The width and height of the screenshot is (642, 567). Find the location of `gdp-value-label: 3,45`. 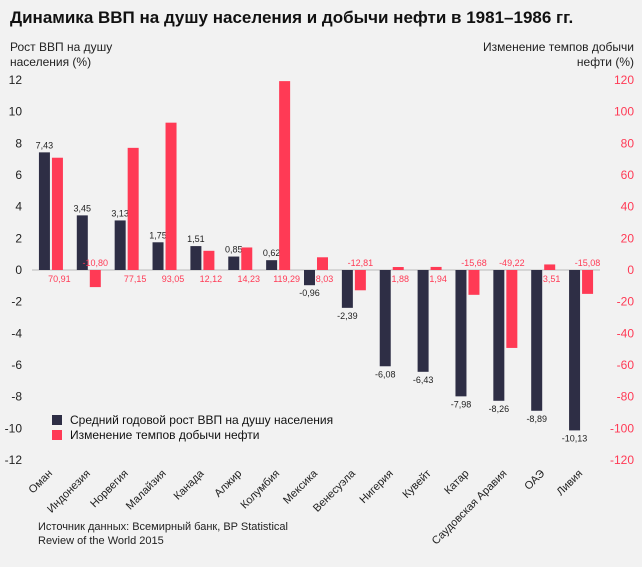

gdp-value-label: 3,45 is located at coordinates (83, 208).